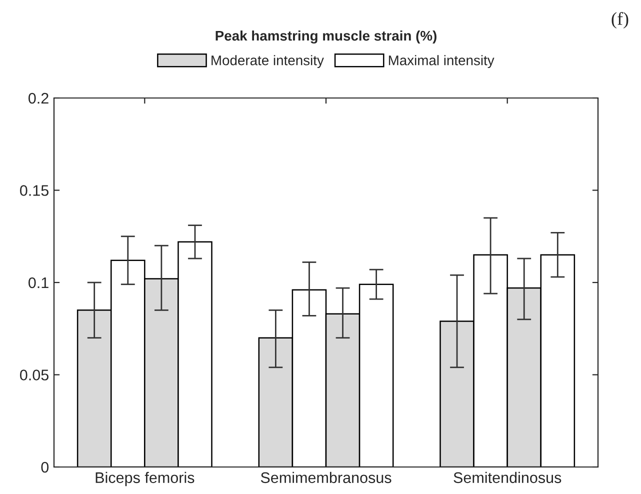 The image size is (641, 494). Describe the element at coordinates (34, 190) in the screenshot. I see `y-tick-label: 0.15` at that location.